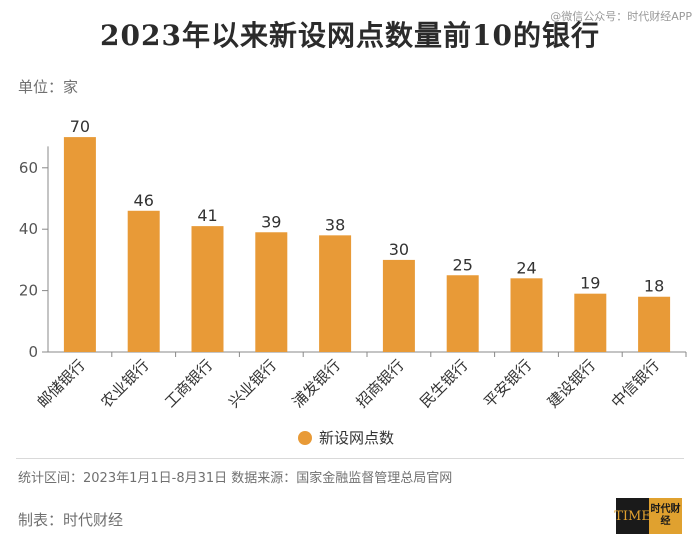  What do you see at coordinates (188, 383) in the screenshot?
I see `x-tick-label: 工商银行` at bounding box center [188, 383].